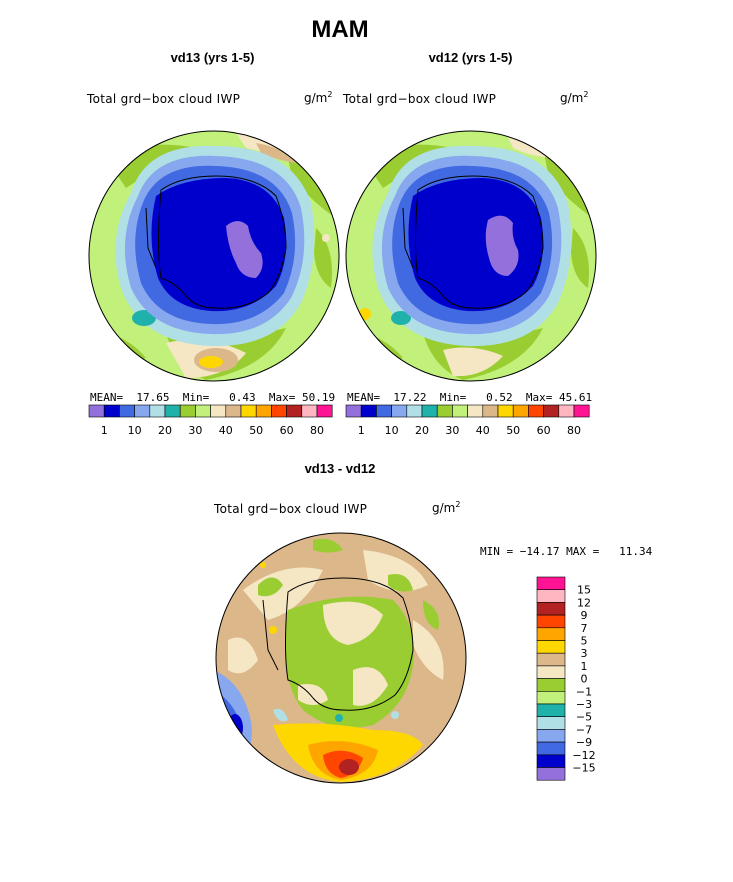  I want to click on colorbar-left-tick-label: 60, so click(287, 430).